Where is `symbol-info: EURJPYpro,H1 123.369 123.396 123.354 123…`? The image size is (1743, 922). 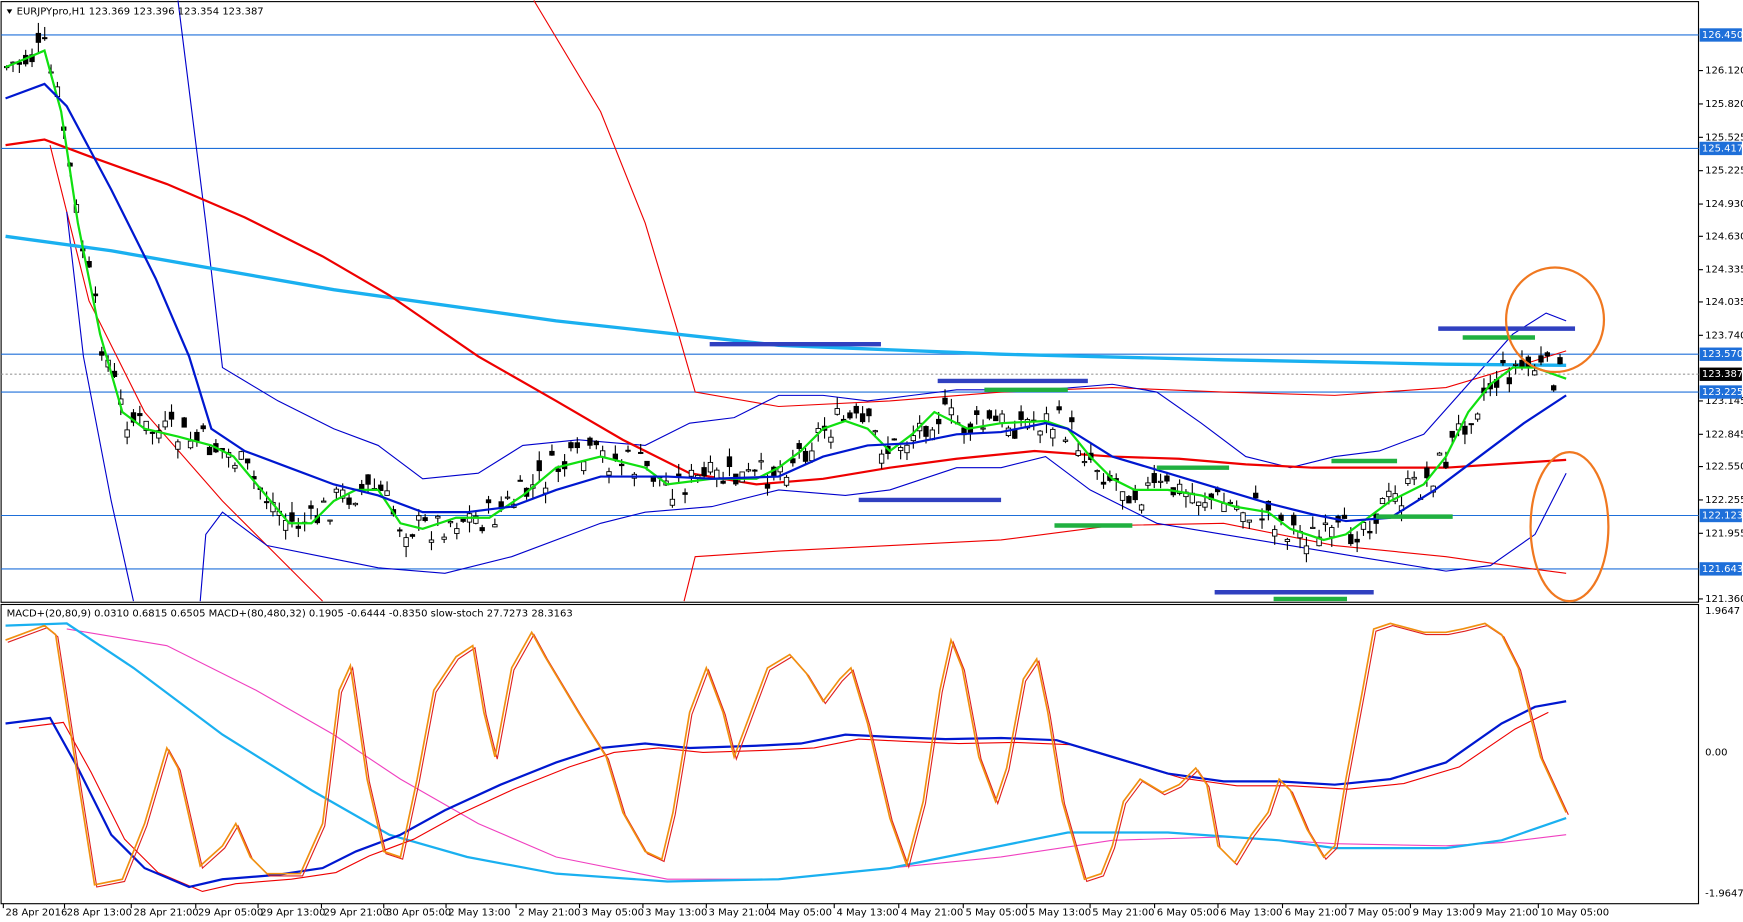 symbol-info: EURJPYpro,H1 123.369 123.396 123.354 123… is located at coordinates (140, 12).